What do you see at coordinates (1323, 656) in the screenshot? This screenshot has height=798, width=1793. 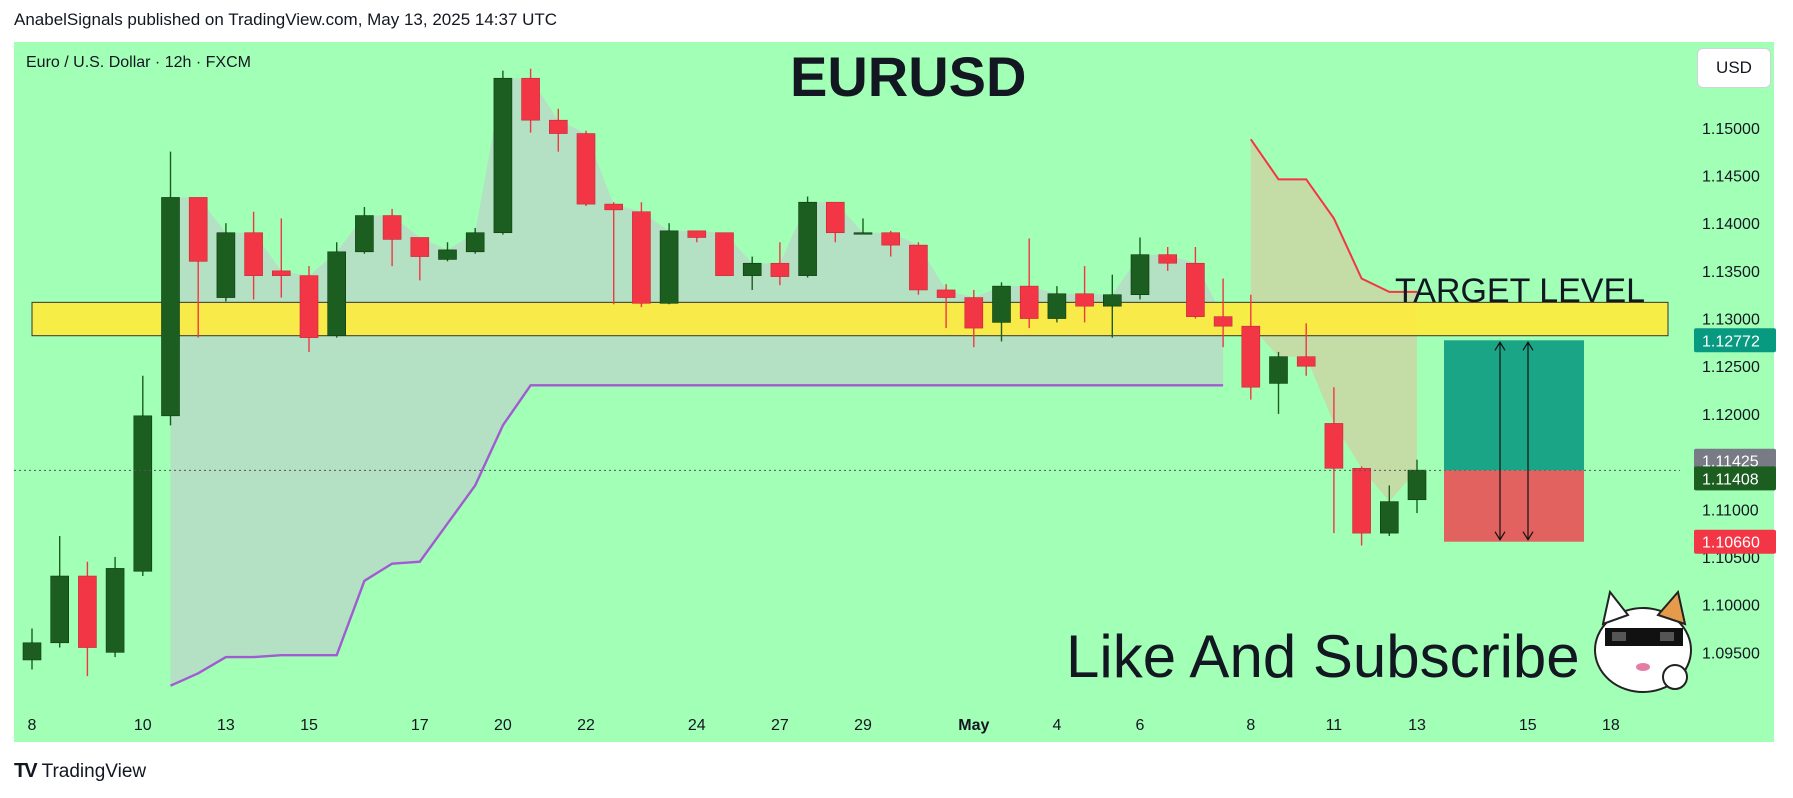 I see `subscribe-text: Like And Subscribe` at bounding box center [1323, 656].